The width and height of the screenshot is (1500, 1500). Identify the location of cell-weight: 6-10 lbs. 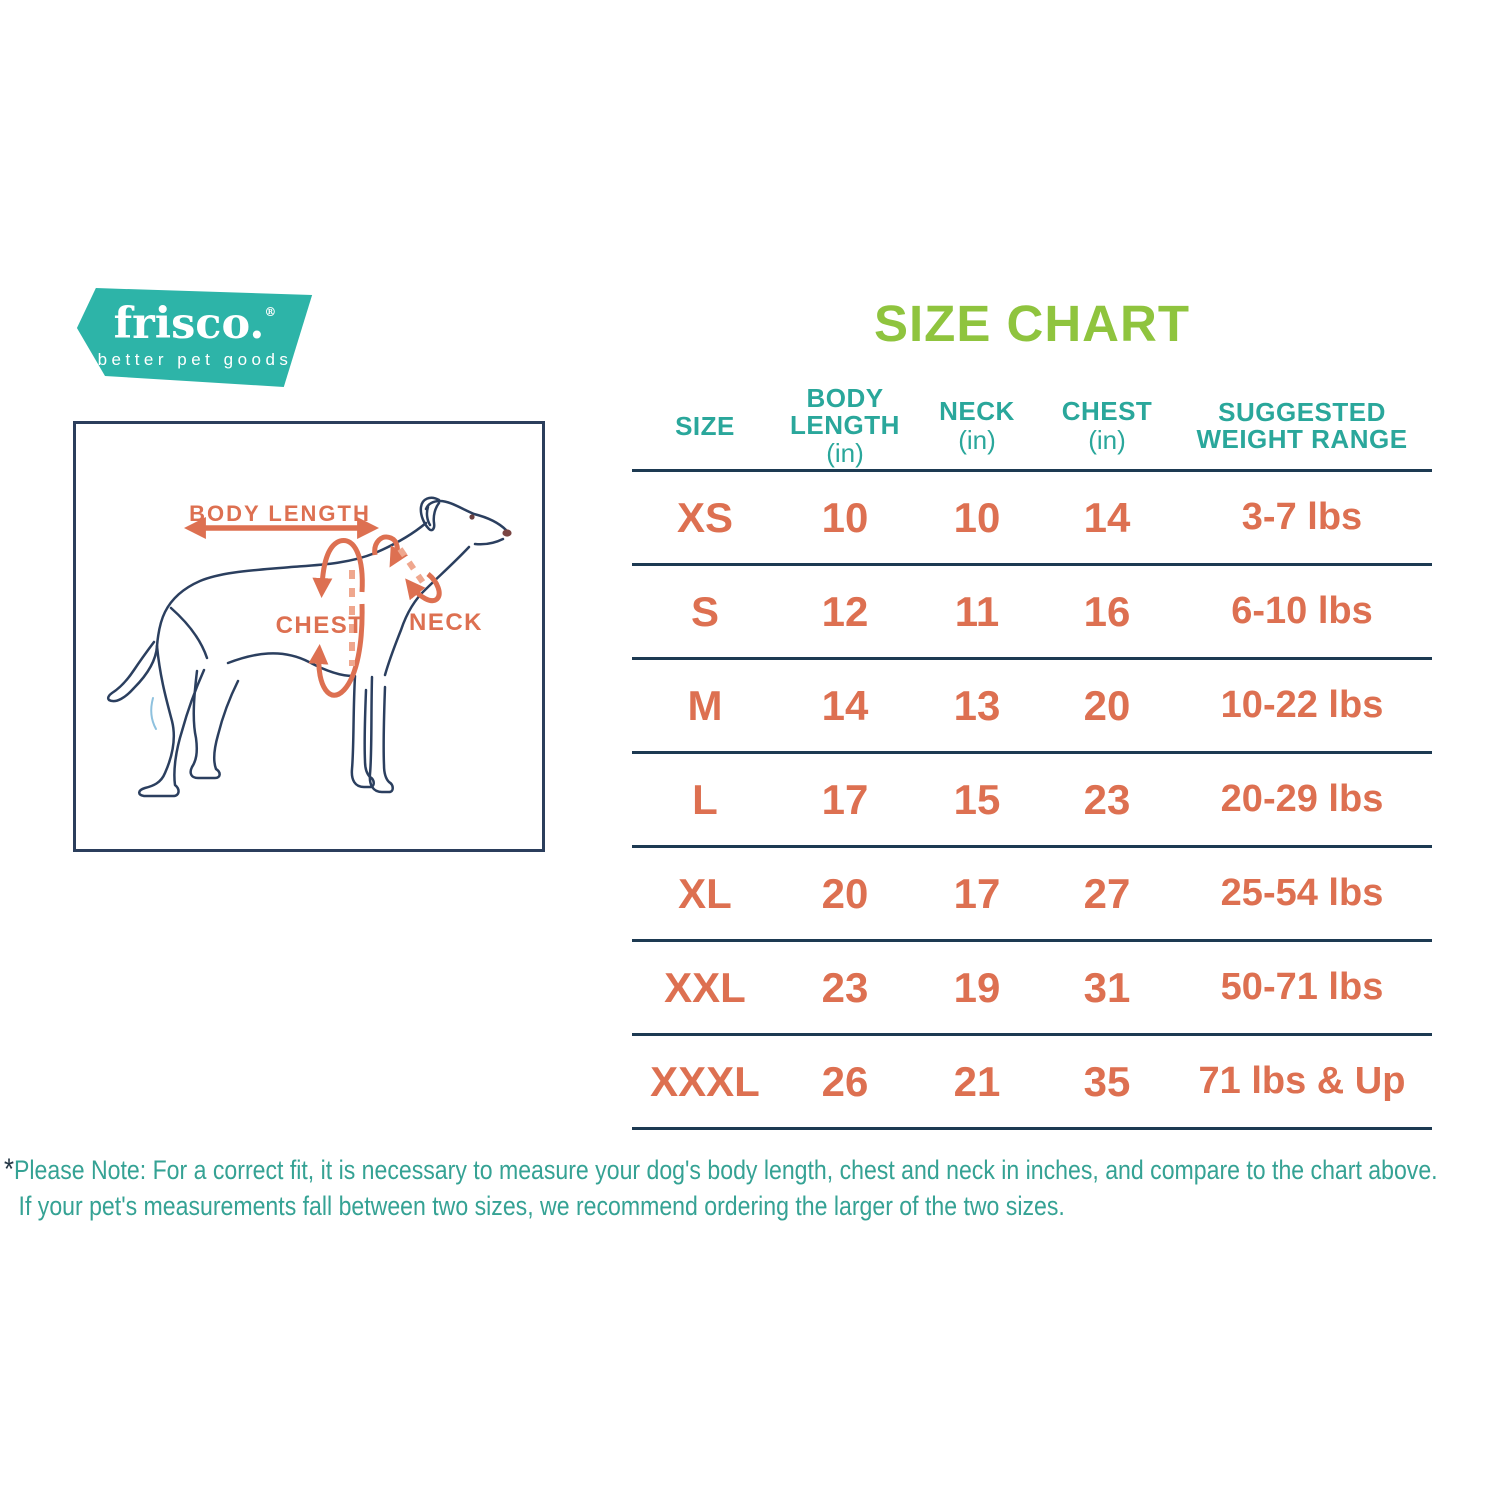
(1302, 611).